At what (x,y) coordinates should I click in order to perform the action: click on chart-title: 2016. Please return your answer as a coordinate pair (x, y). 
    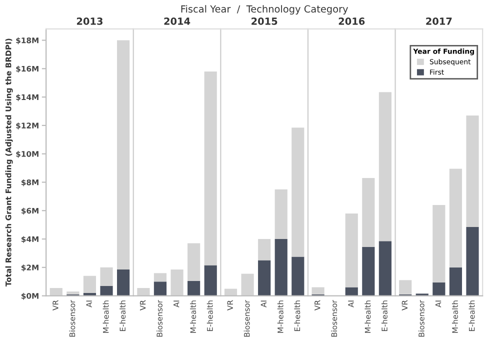
    Looking at the image, I should click on (351, 21).